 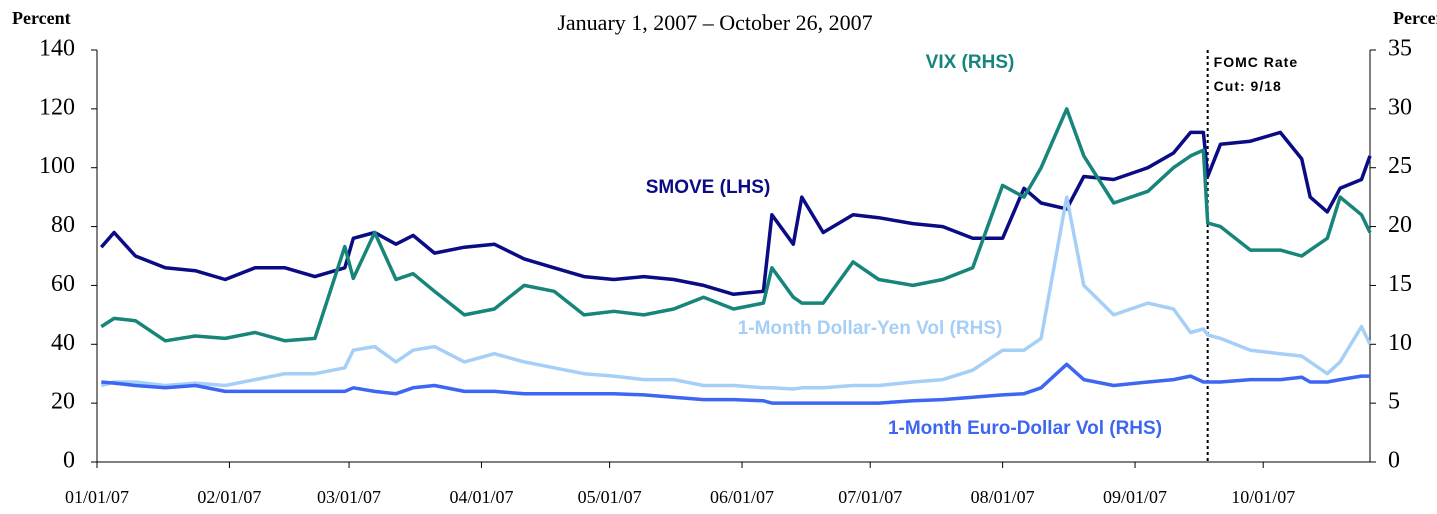 I want to click on y2-tick-label: 5, so click(x=1394, y=402).